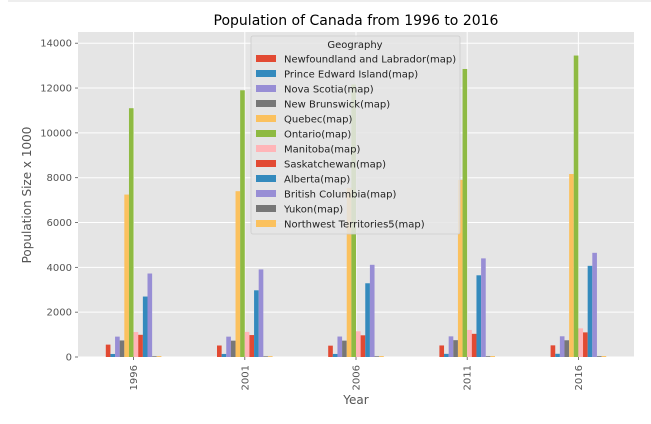 The width and height of the screenshot is (651, 424). Describe the element at coordinates (245, 377) in the screenshot. I see `x-tick-label: 2001` at that location.